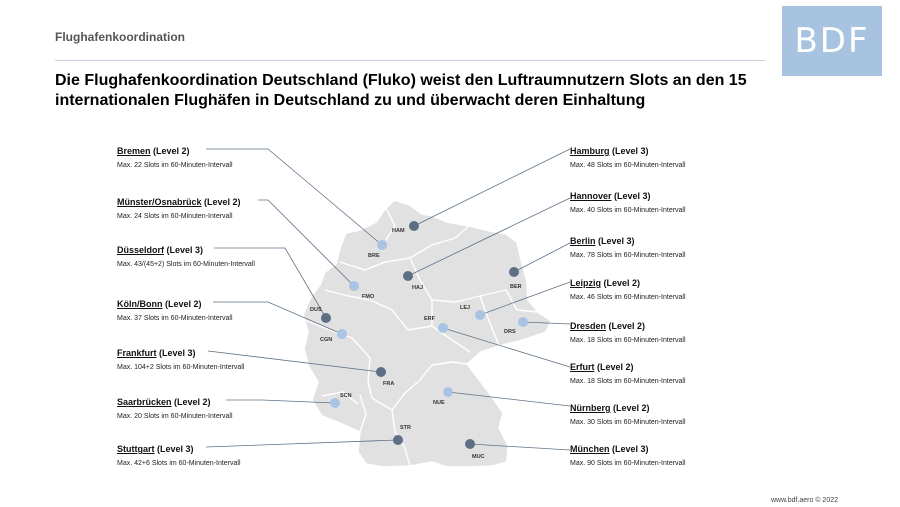 The width and height of the screenshot is (900, 507). What do you see at coordinates (316, 310) in the screenshot?
I see `airport-code-dus: DUS` at bounding box center [316, 310].